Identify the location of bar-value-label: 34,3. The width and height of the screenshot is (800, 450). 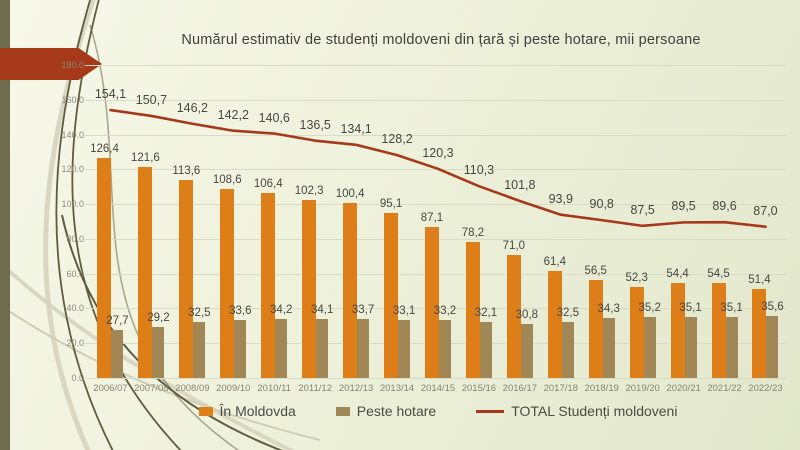
(608, 309).